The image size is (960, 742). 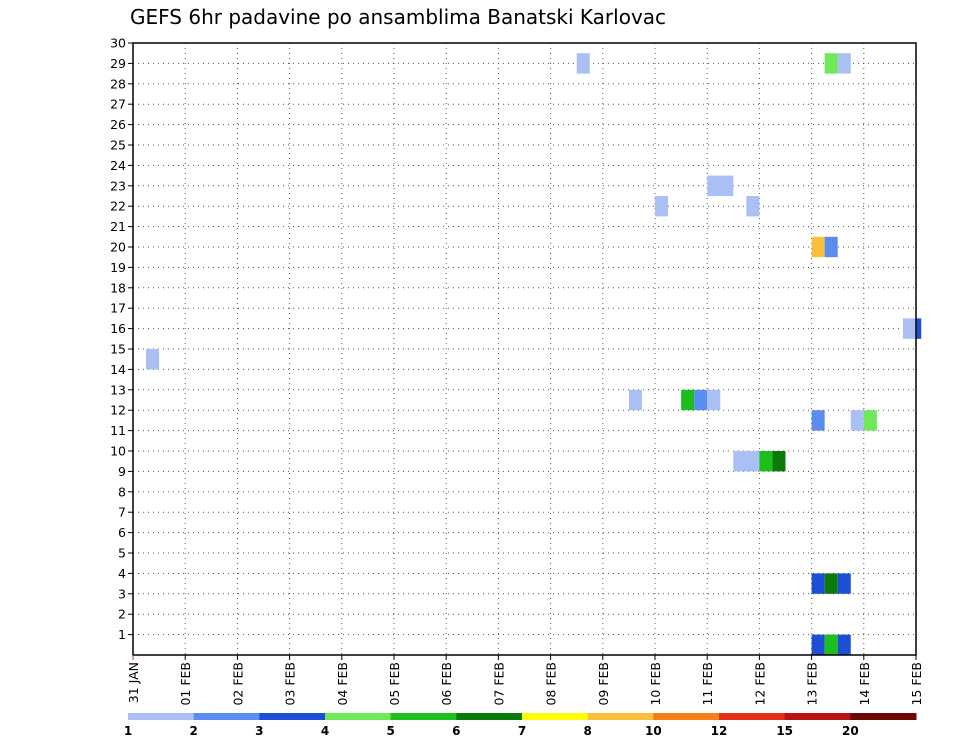 What do you see at coordinates (122, 634) in the screenshot?
I see `y-tick-label: 1` at bounding box center [122, 634].